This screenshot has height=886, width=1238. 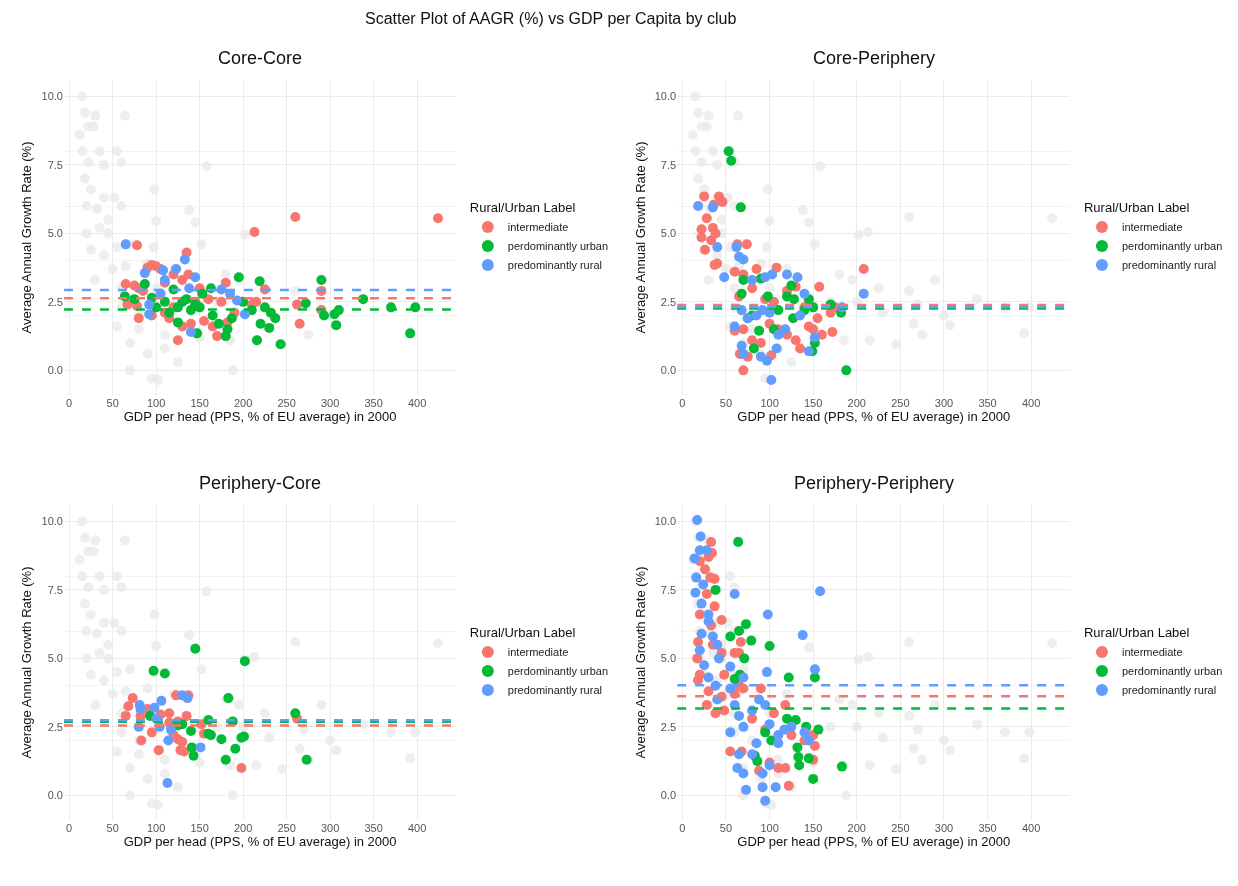 What do you see at coordinates (874, 483) in the screenshot?
I see `chart-title: Periphery-Periphery` at bounding box center [874, 483].